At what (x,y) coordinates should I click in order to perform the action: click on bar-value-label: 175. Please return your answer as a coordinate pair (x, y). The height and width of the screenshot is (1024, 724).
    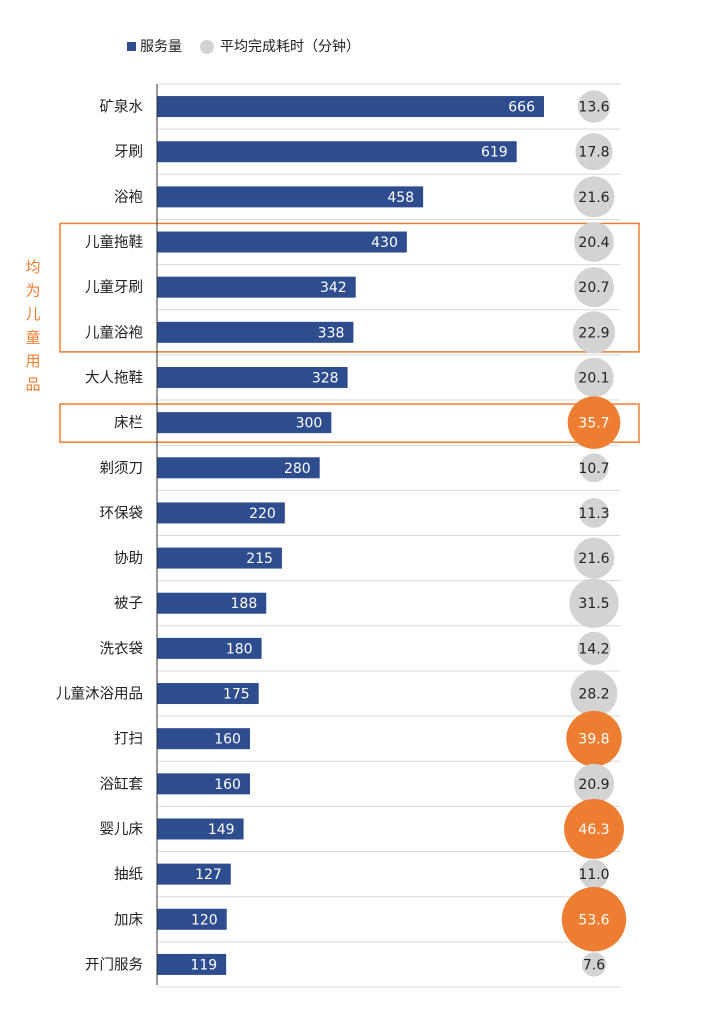
    Looking at the image, I should click on (236, 695).